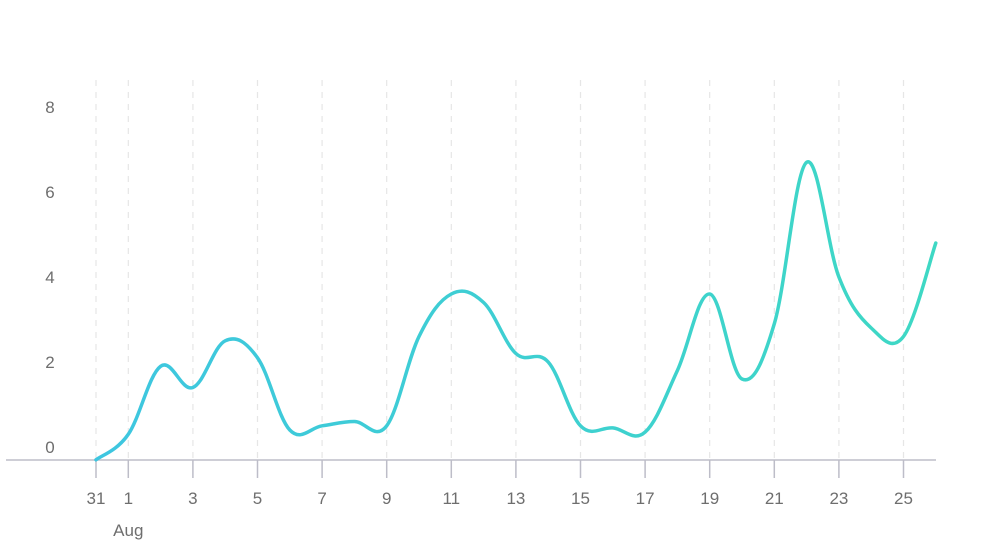 This screenshot has height=554, width=988. I want to click on x-axis-ticks: 31 1 3 5 7 9 11 13 15 17 19 21 23 25, so click(500, 484).